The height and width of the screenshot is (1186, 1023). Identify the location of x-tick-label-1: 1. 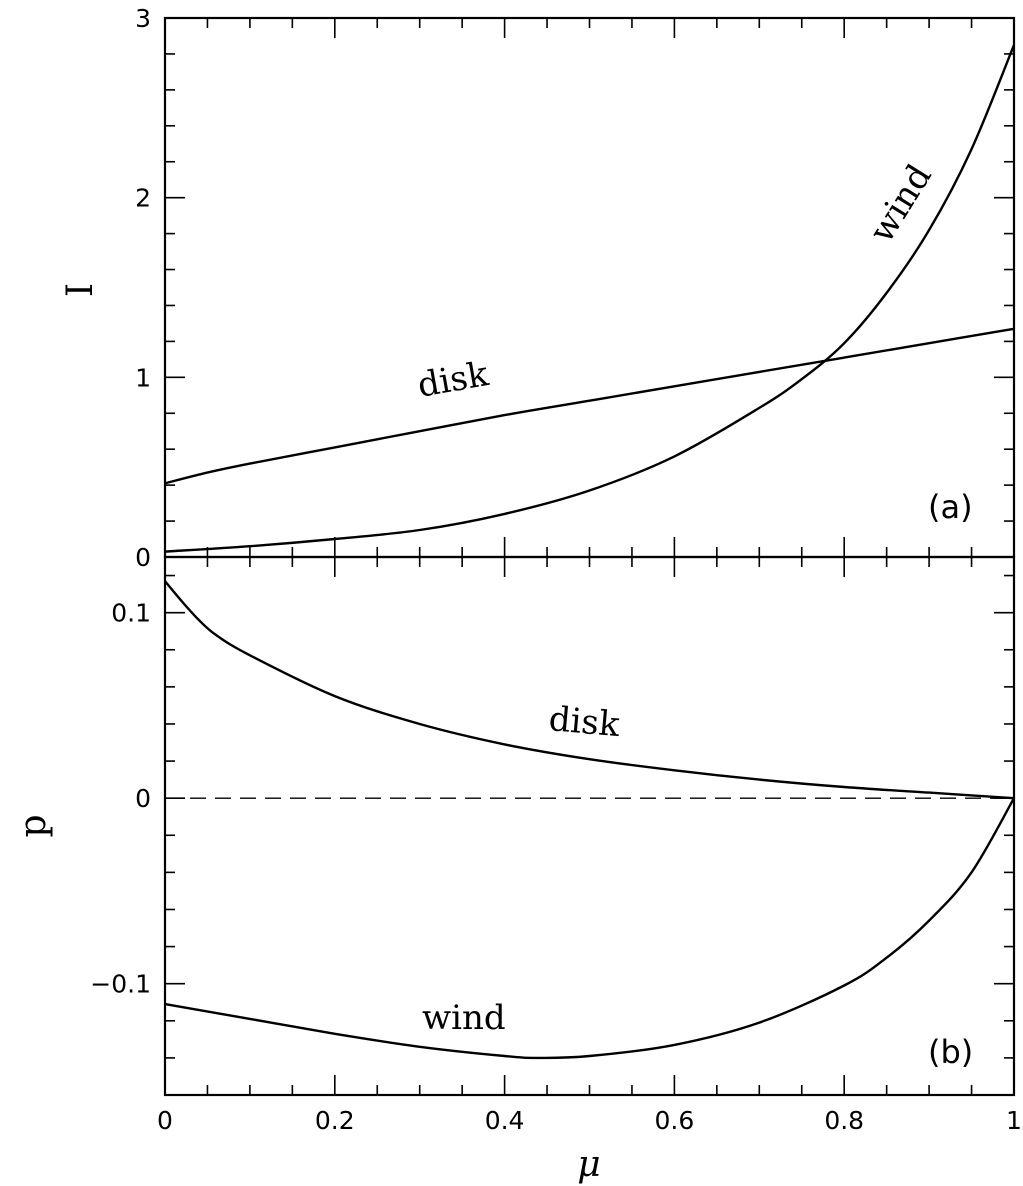
(1014, 1120).